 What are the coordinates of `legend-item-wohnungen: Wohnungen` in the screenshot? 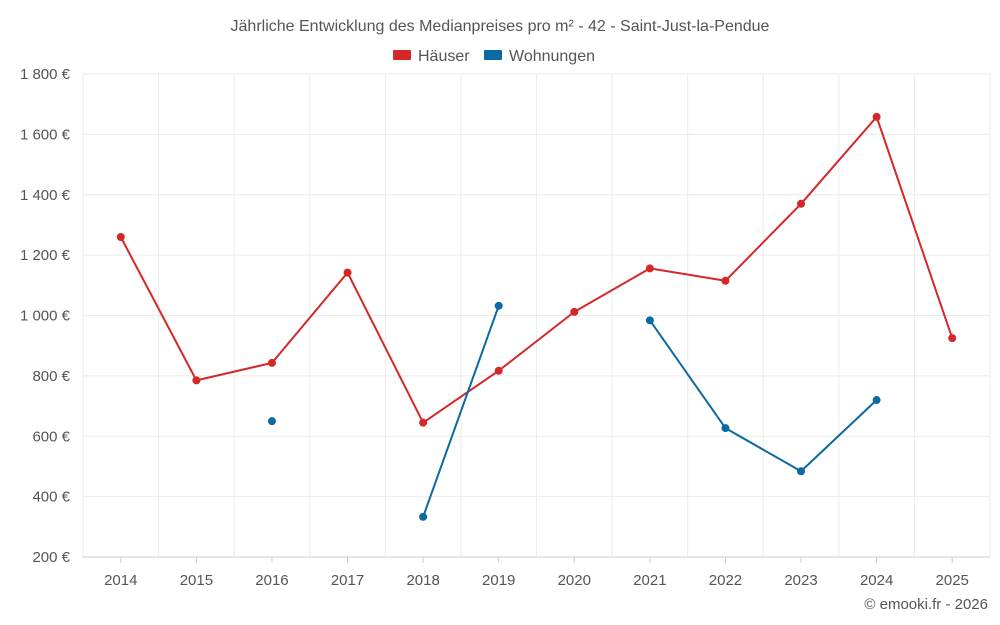 It's located at (539, 56).